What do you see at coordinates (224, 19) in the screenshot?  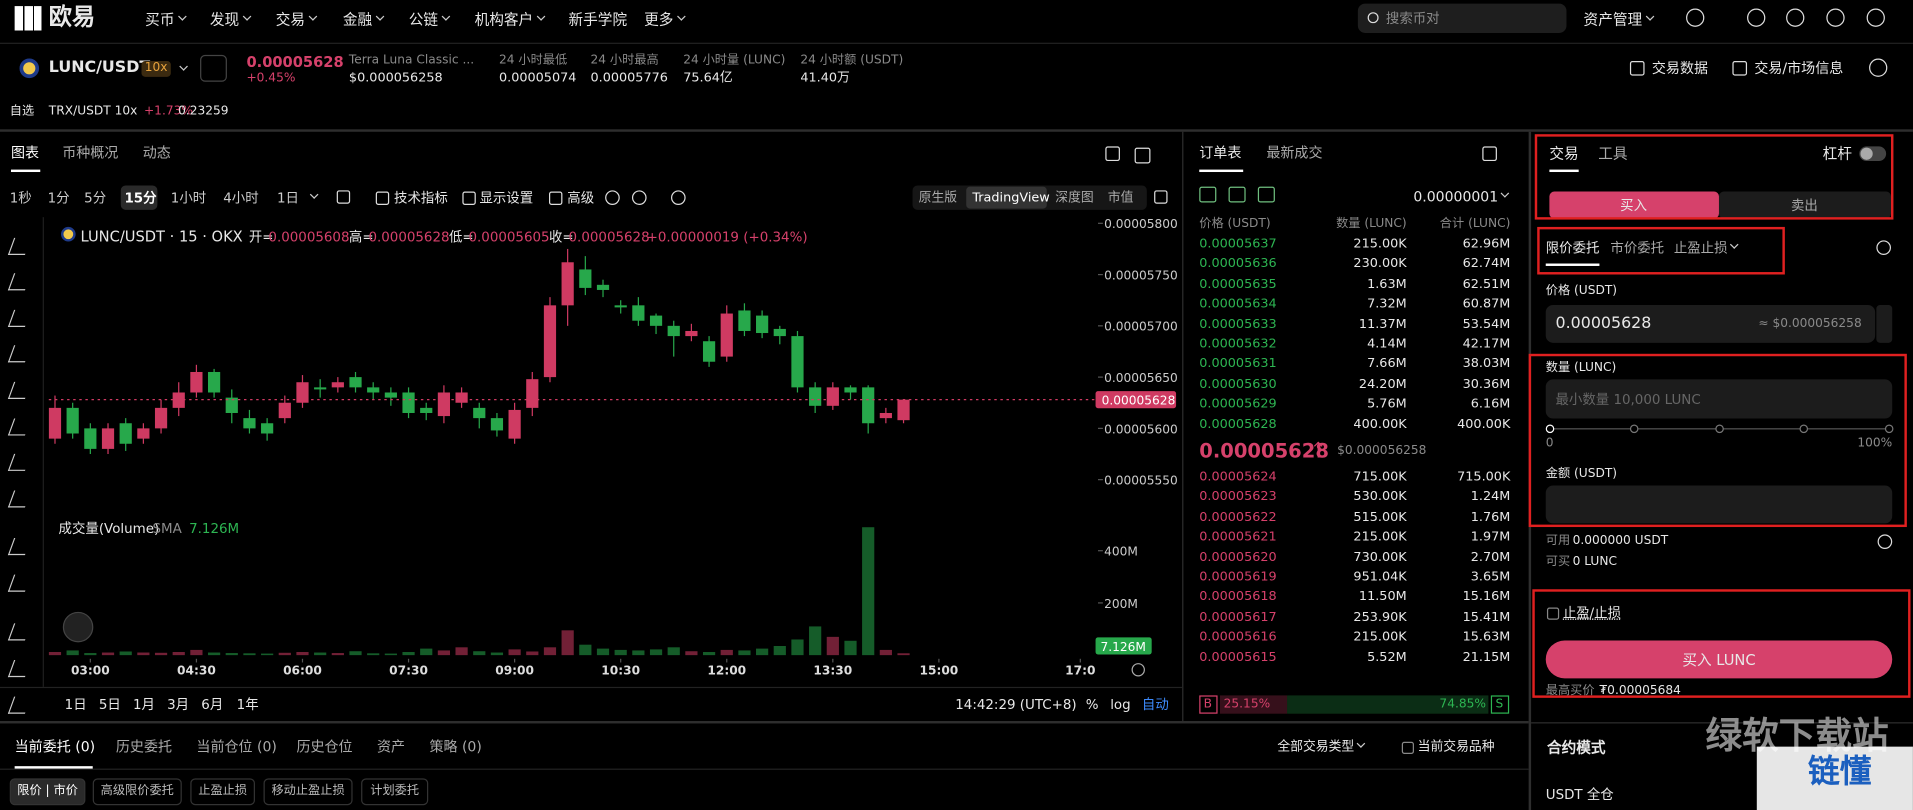 I see `nav-item: 发现` at bounding box center [224, 19].